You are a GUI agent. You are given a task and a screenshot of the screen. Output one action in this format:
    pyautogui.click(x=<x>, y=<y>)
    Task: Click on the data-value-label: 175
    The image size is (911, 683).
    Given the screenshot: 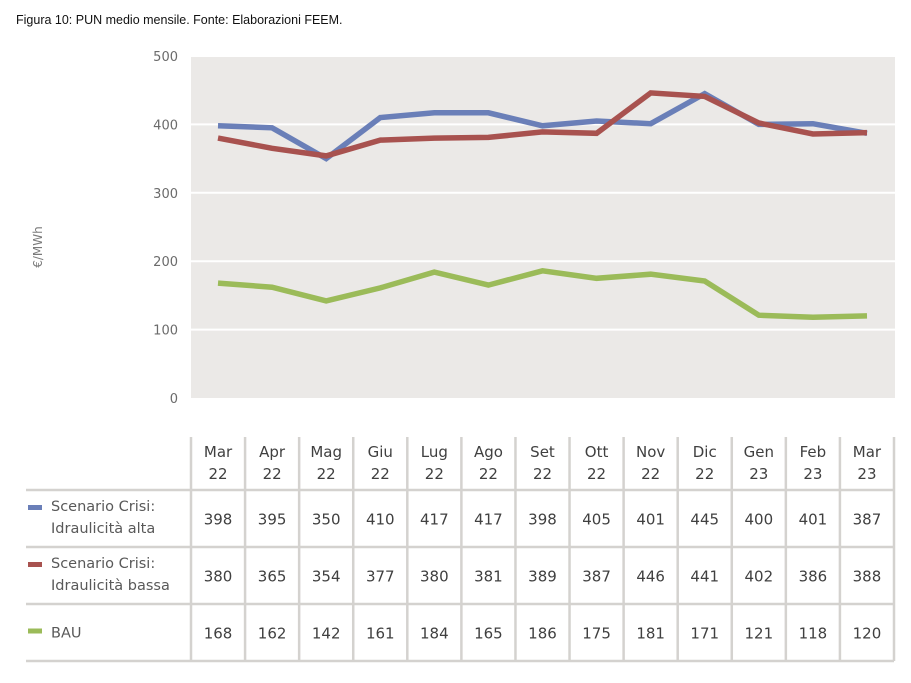 What is the action you would take?
    pyautogui.click(x=596, y=634)
    